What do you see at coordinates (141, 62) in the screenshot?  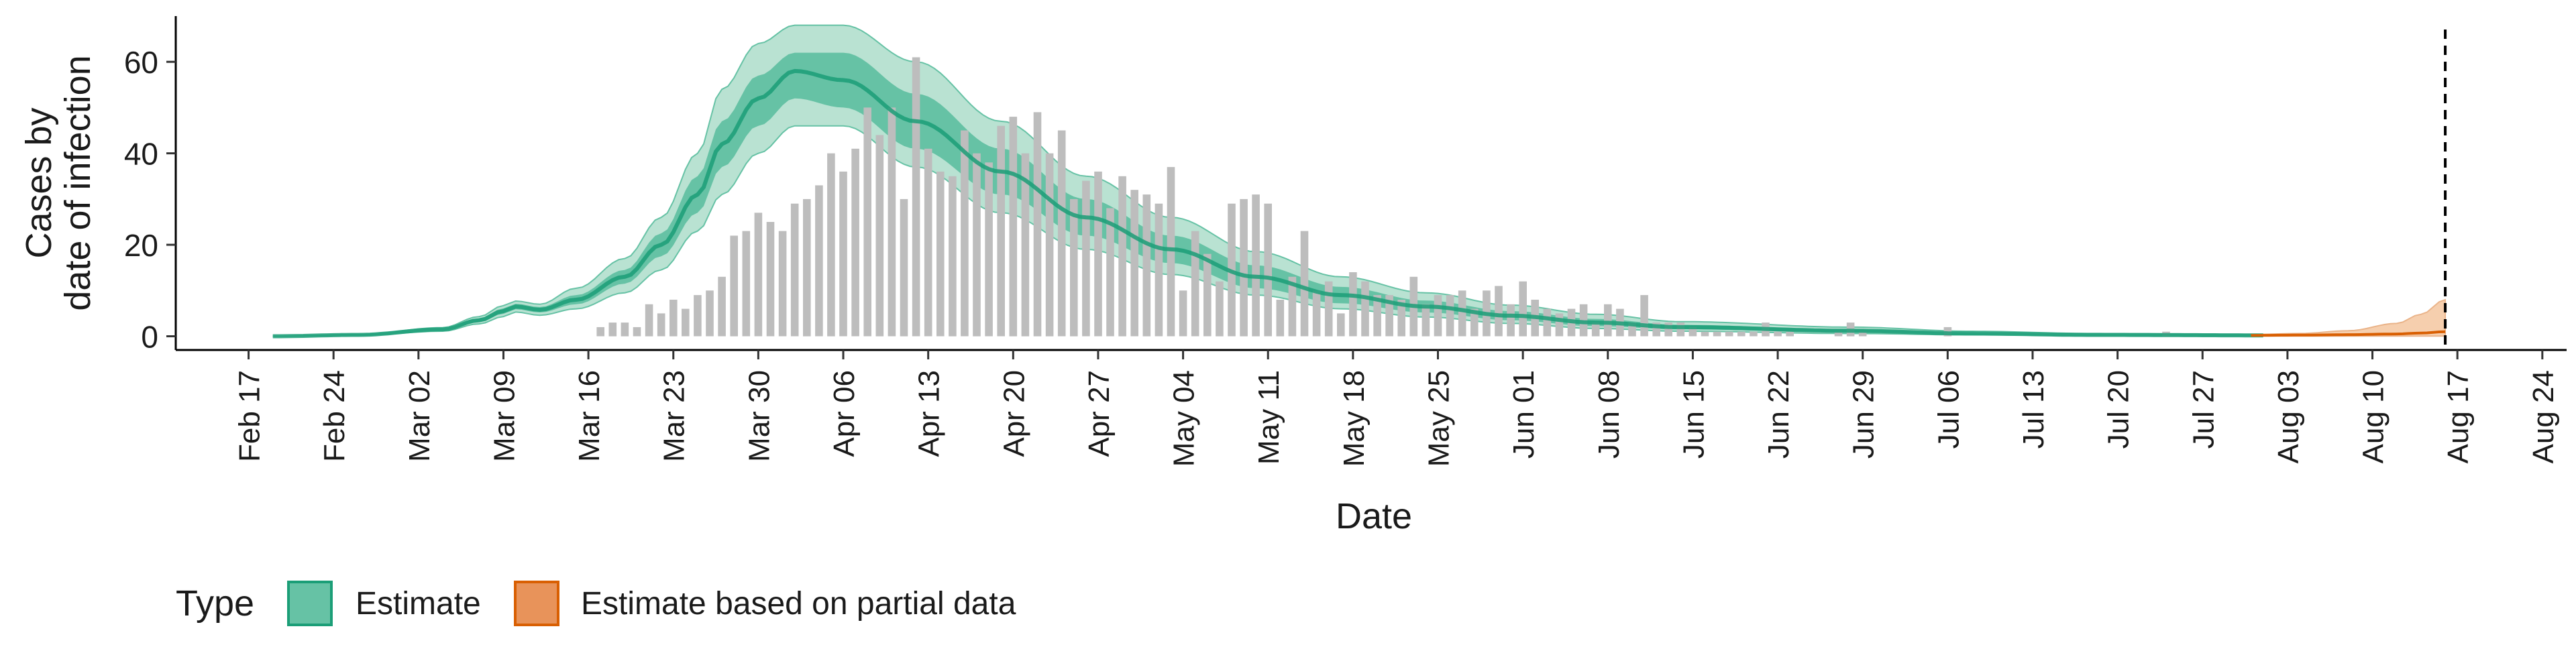 I see `y-tick-label: 60` at bounding box center [141, 62].